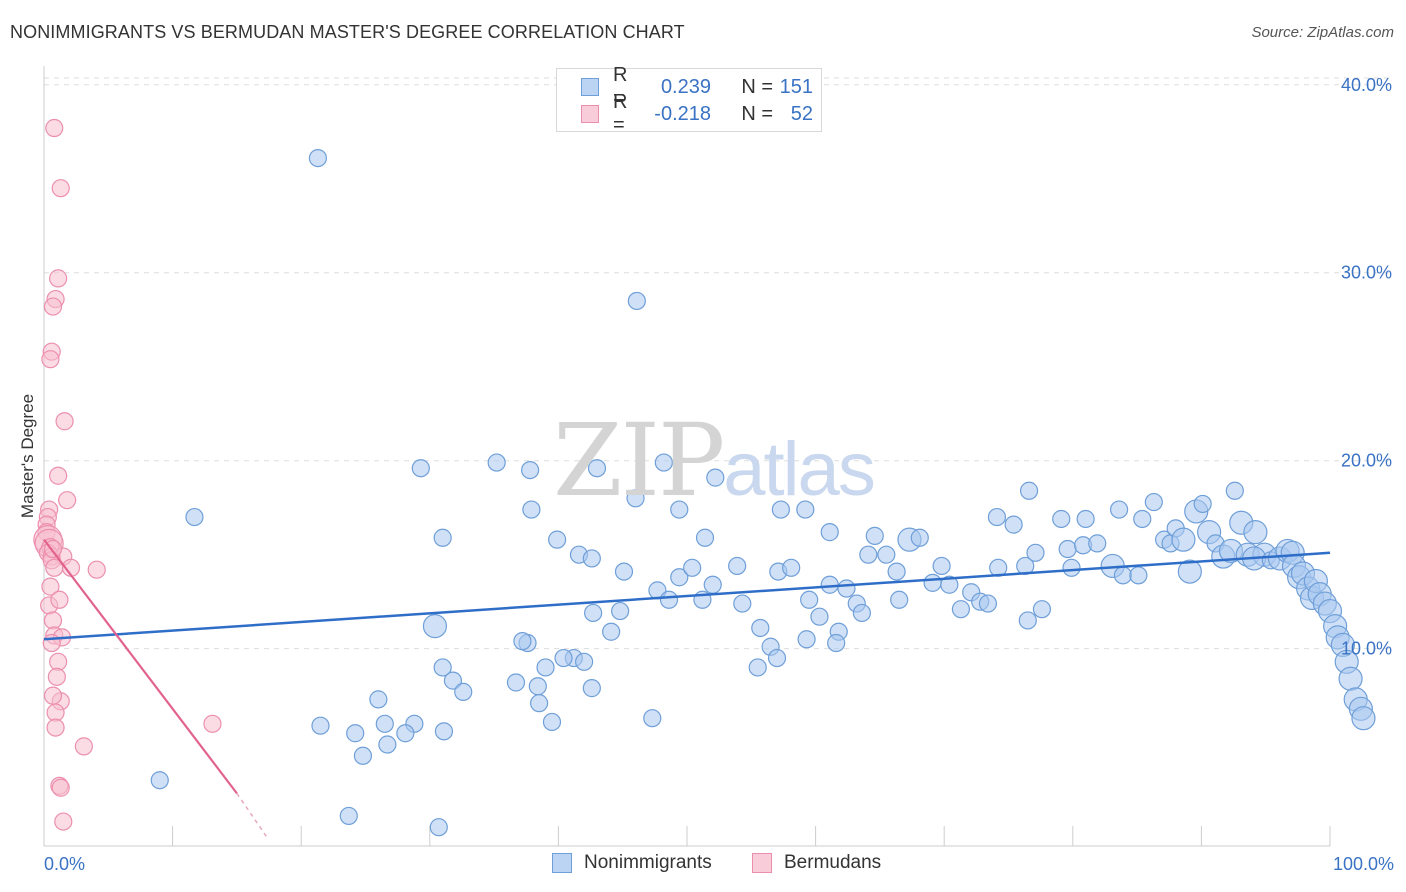 Image resolution: width=1406 pixels, height=892 pixels. I want to click on watermark-zip: ZIP, so click(639, 460).